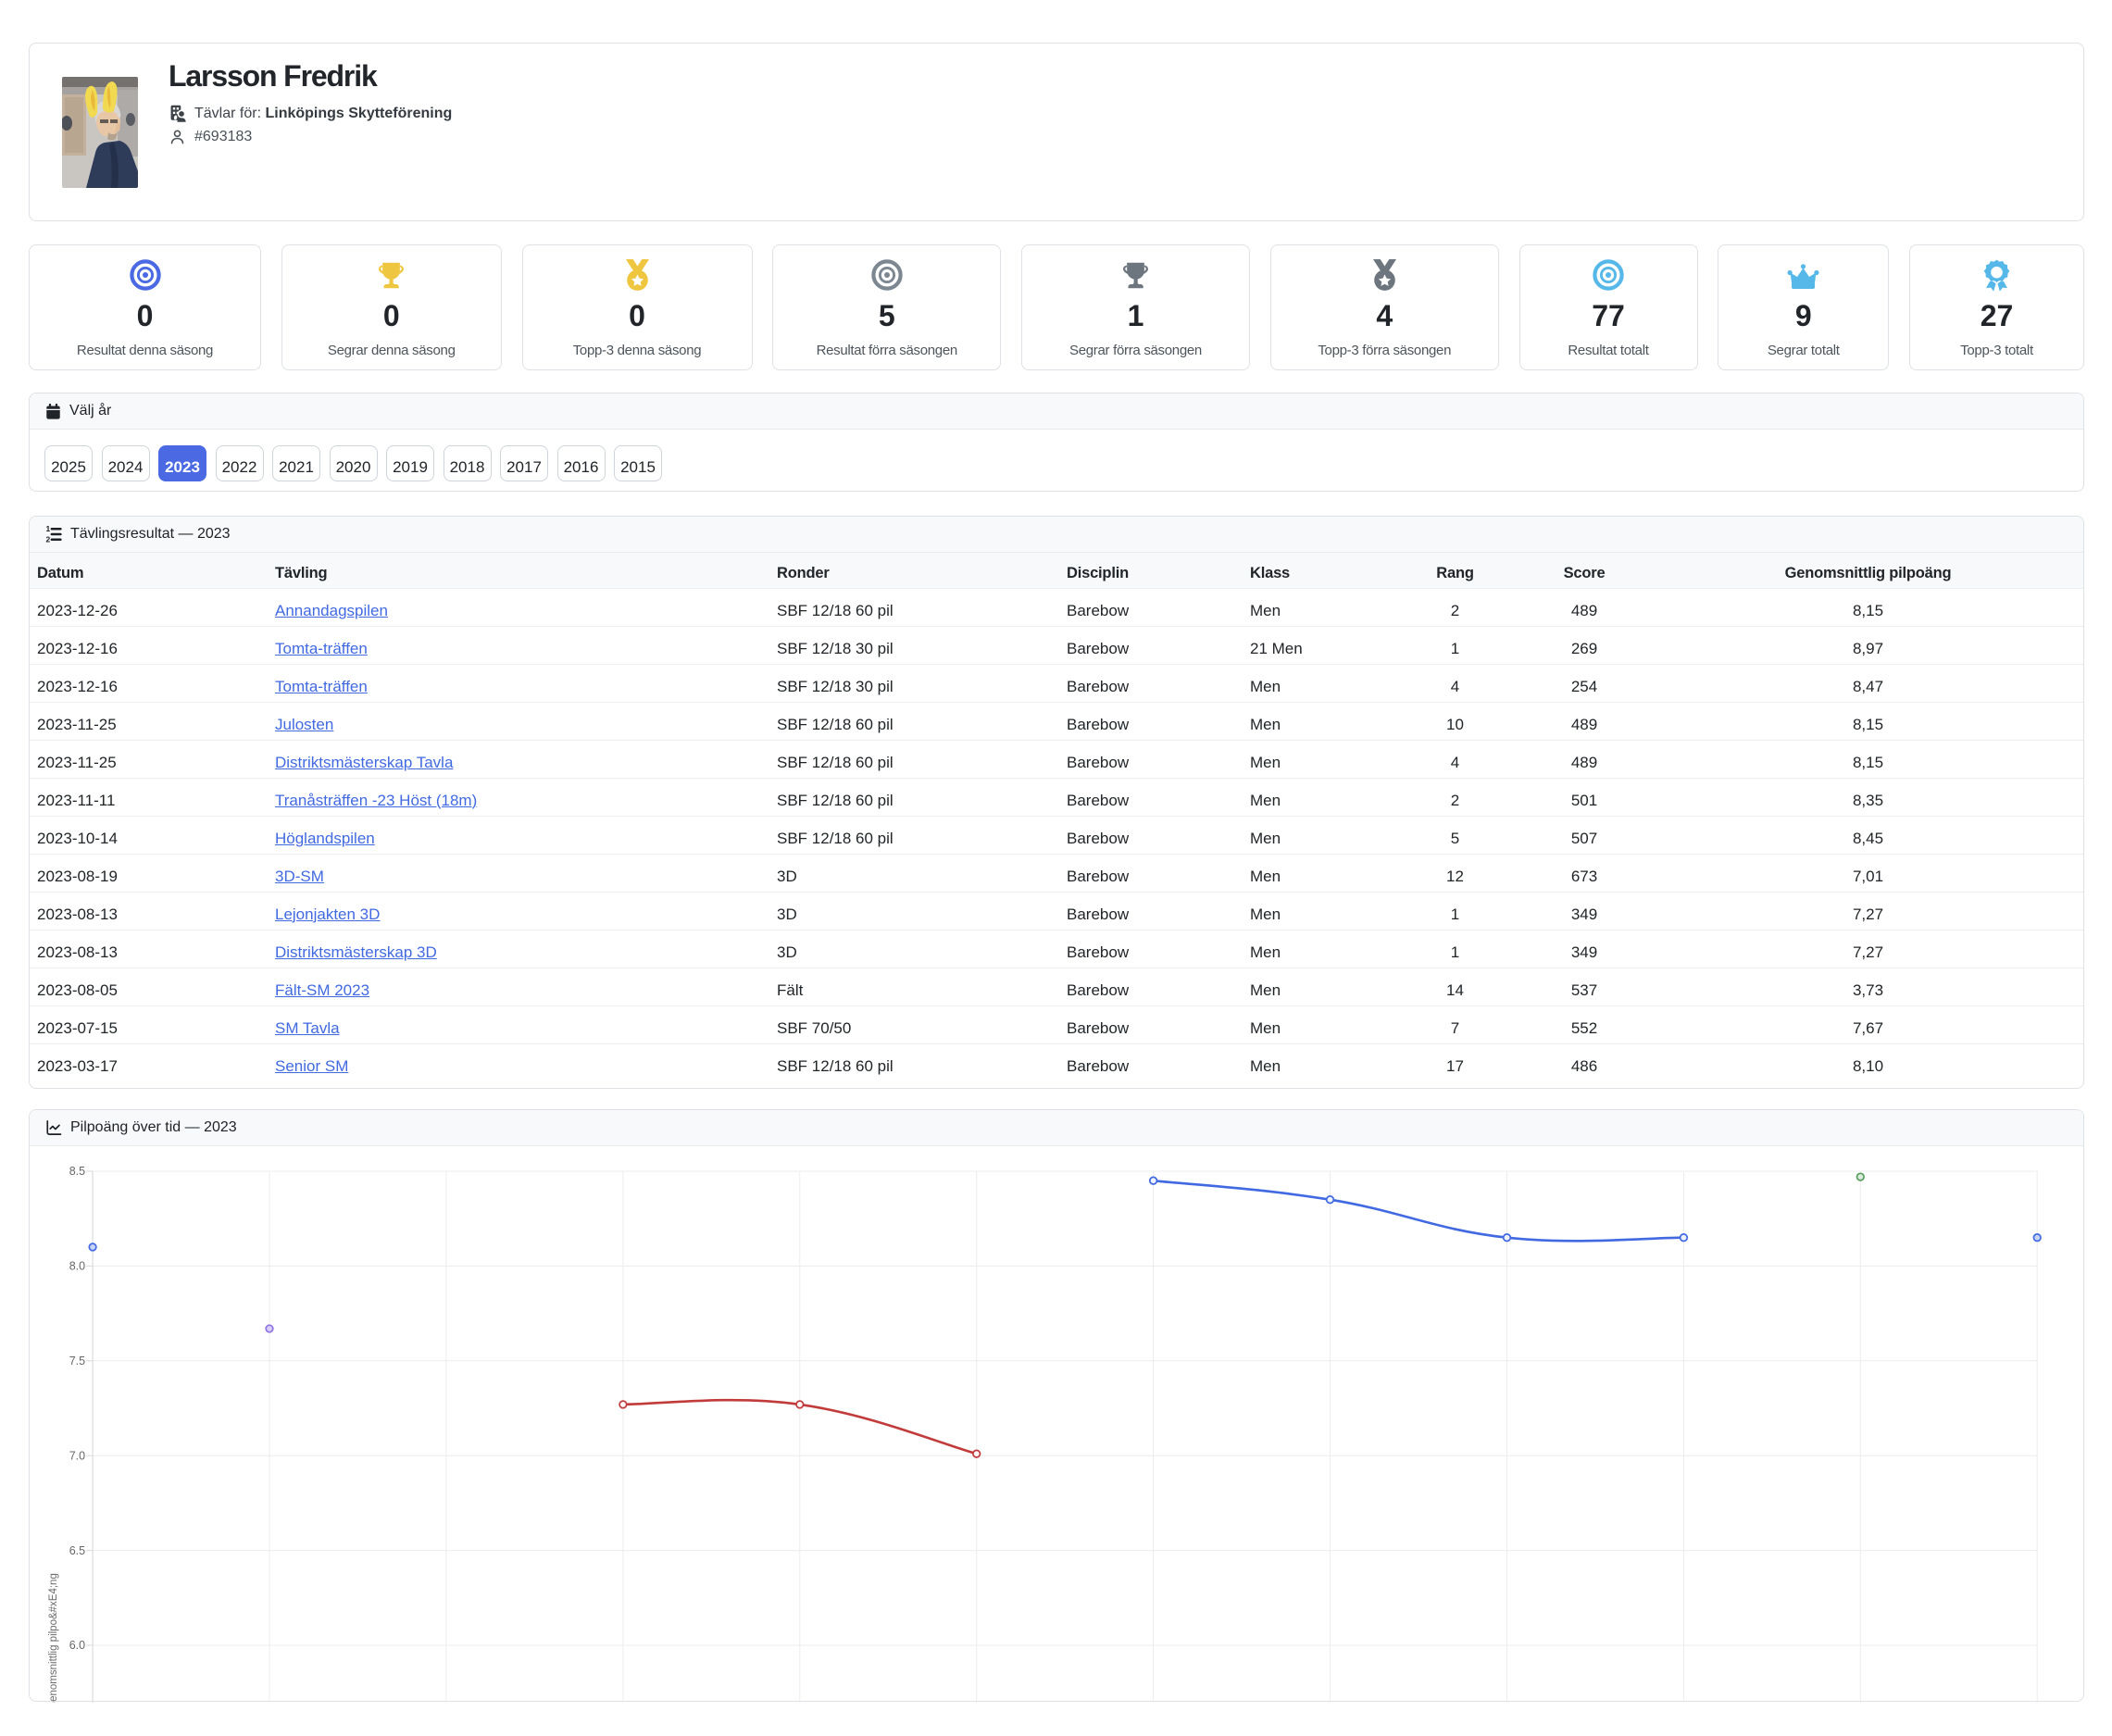 This screenshot has height=1736, width=2112. What do you see at coordinates (77, 1550) in the screenshot?
I see `svg-text: 6.5` at bounding box center [77, 1550].